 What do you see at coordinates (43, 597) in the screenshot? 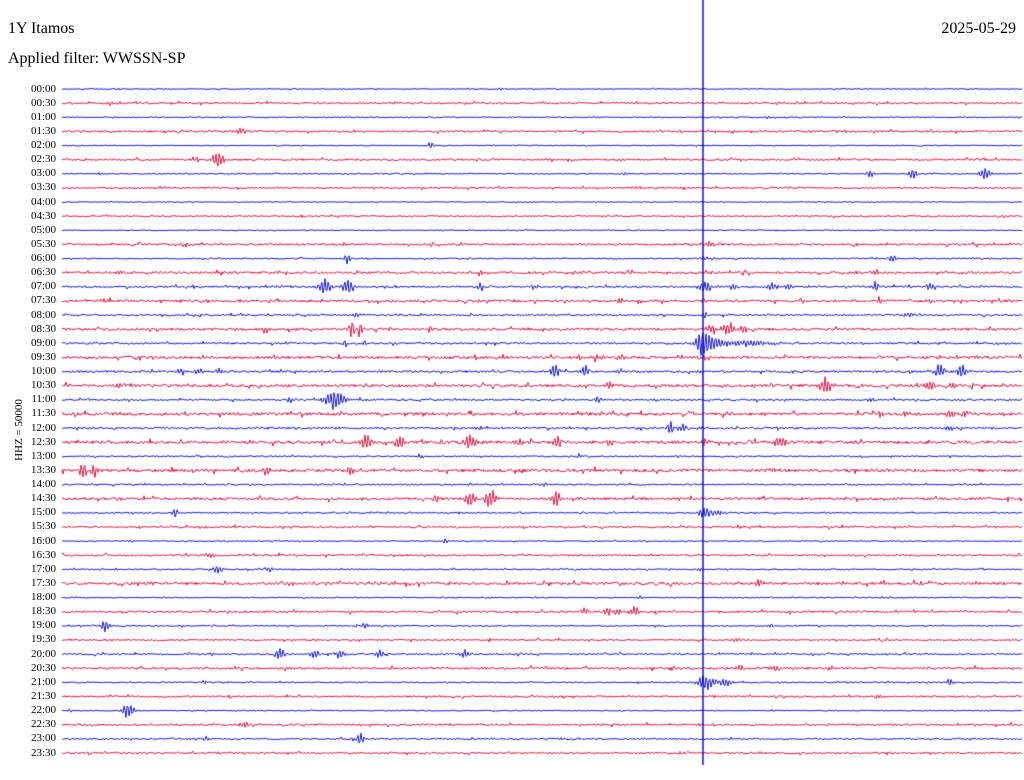
I see `time-label: 18:00` at bounding box center [43, 597].